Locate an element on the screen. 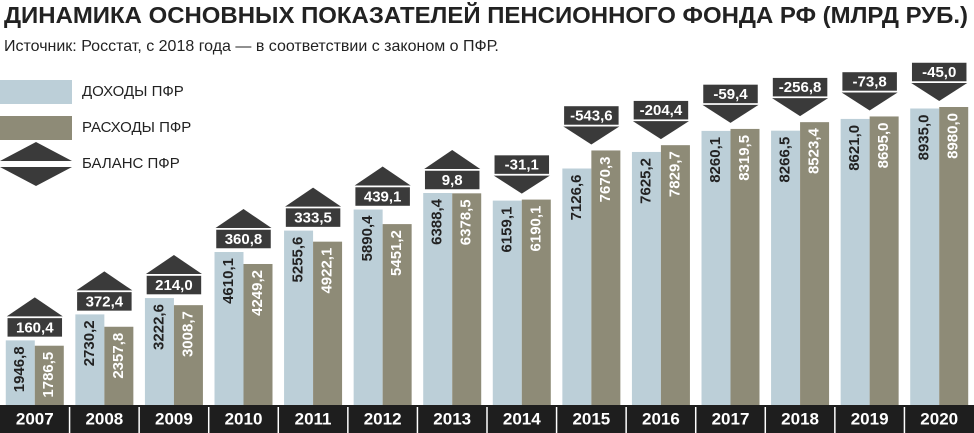  value-label: 8319,5 is located at coordinates (744, 158).